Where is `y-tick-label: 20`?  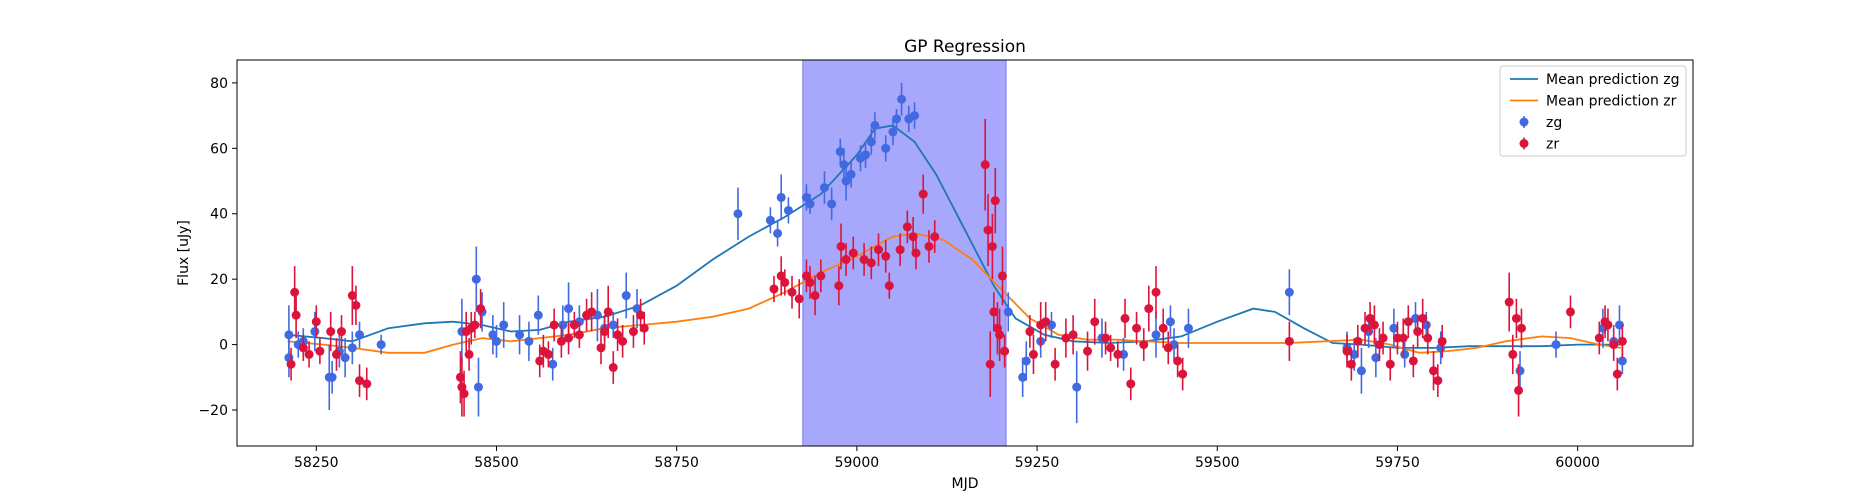 y-tick-label: 20 is located at coordinates (219, 280).